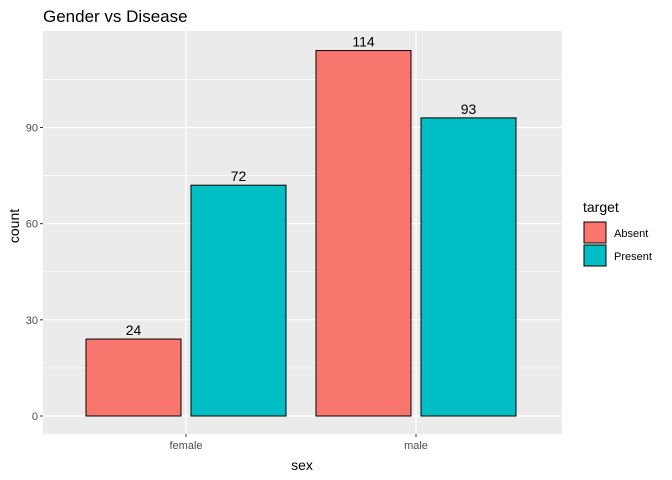 This screenshot has height=480, width=672. What do you see at coordinates (134, 330) in the screenshot?
I see `bar-value-label: 24` at bounding box center [134, 330].